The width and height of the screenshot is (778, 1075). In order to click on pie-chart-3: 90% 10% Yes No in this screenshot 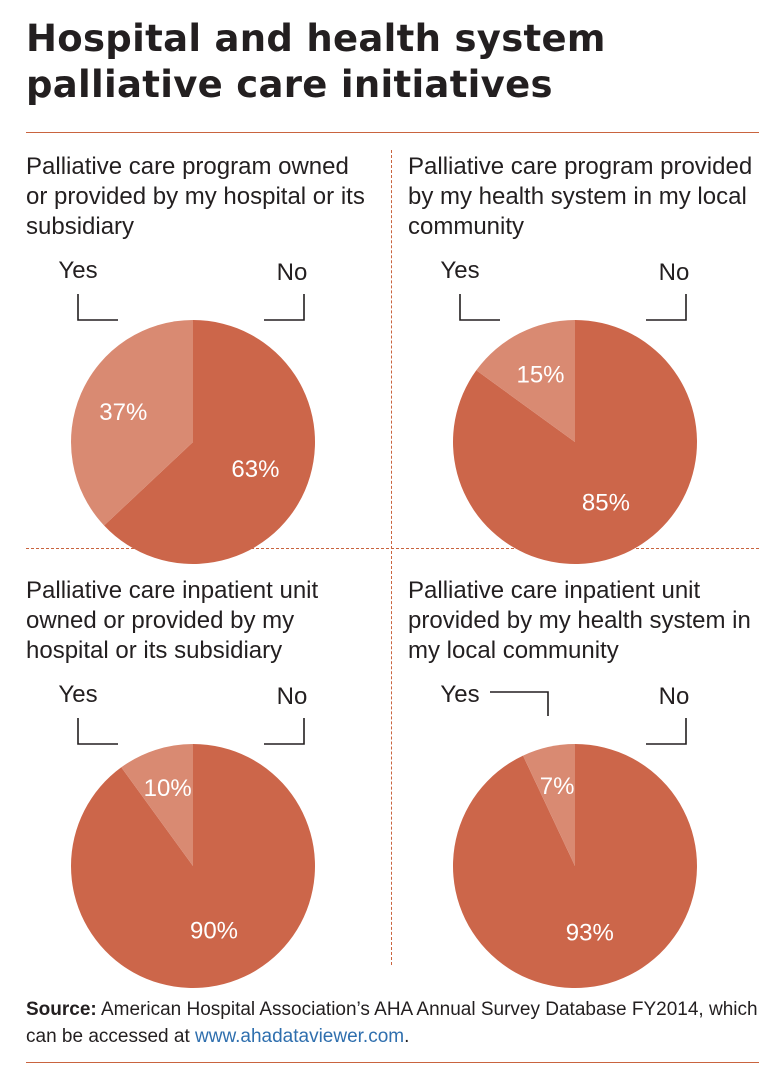, I will do `click(186, 834)`.